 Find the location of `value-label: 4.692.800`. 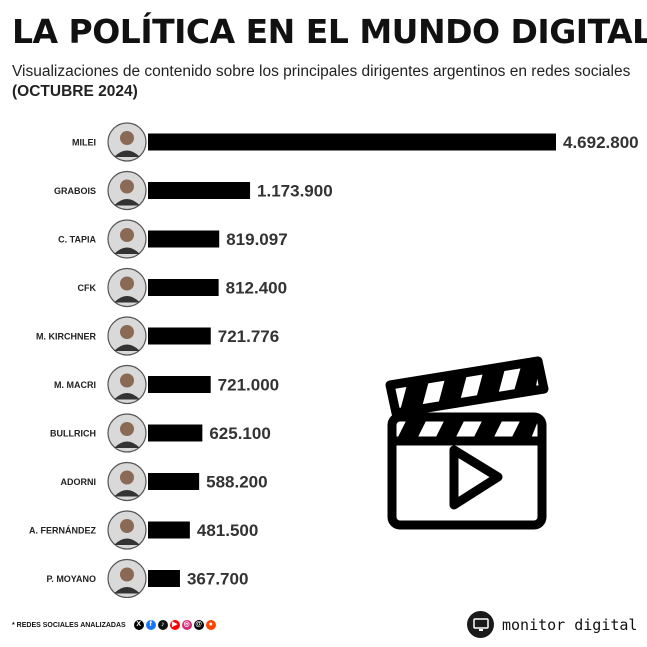

value-label: 4.692.800 is located at coordinates (601, 142).